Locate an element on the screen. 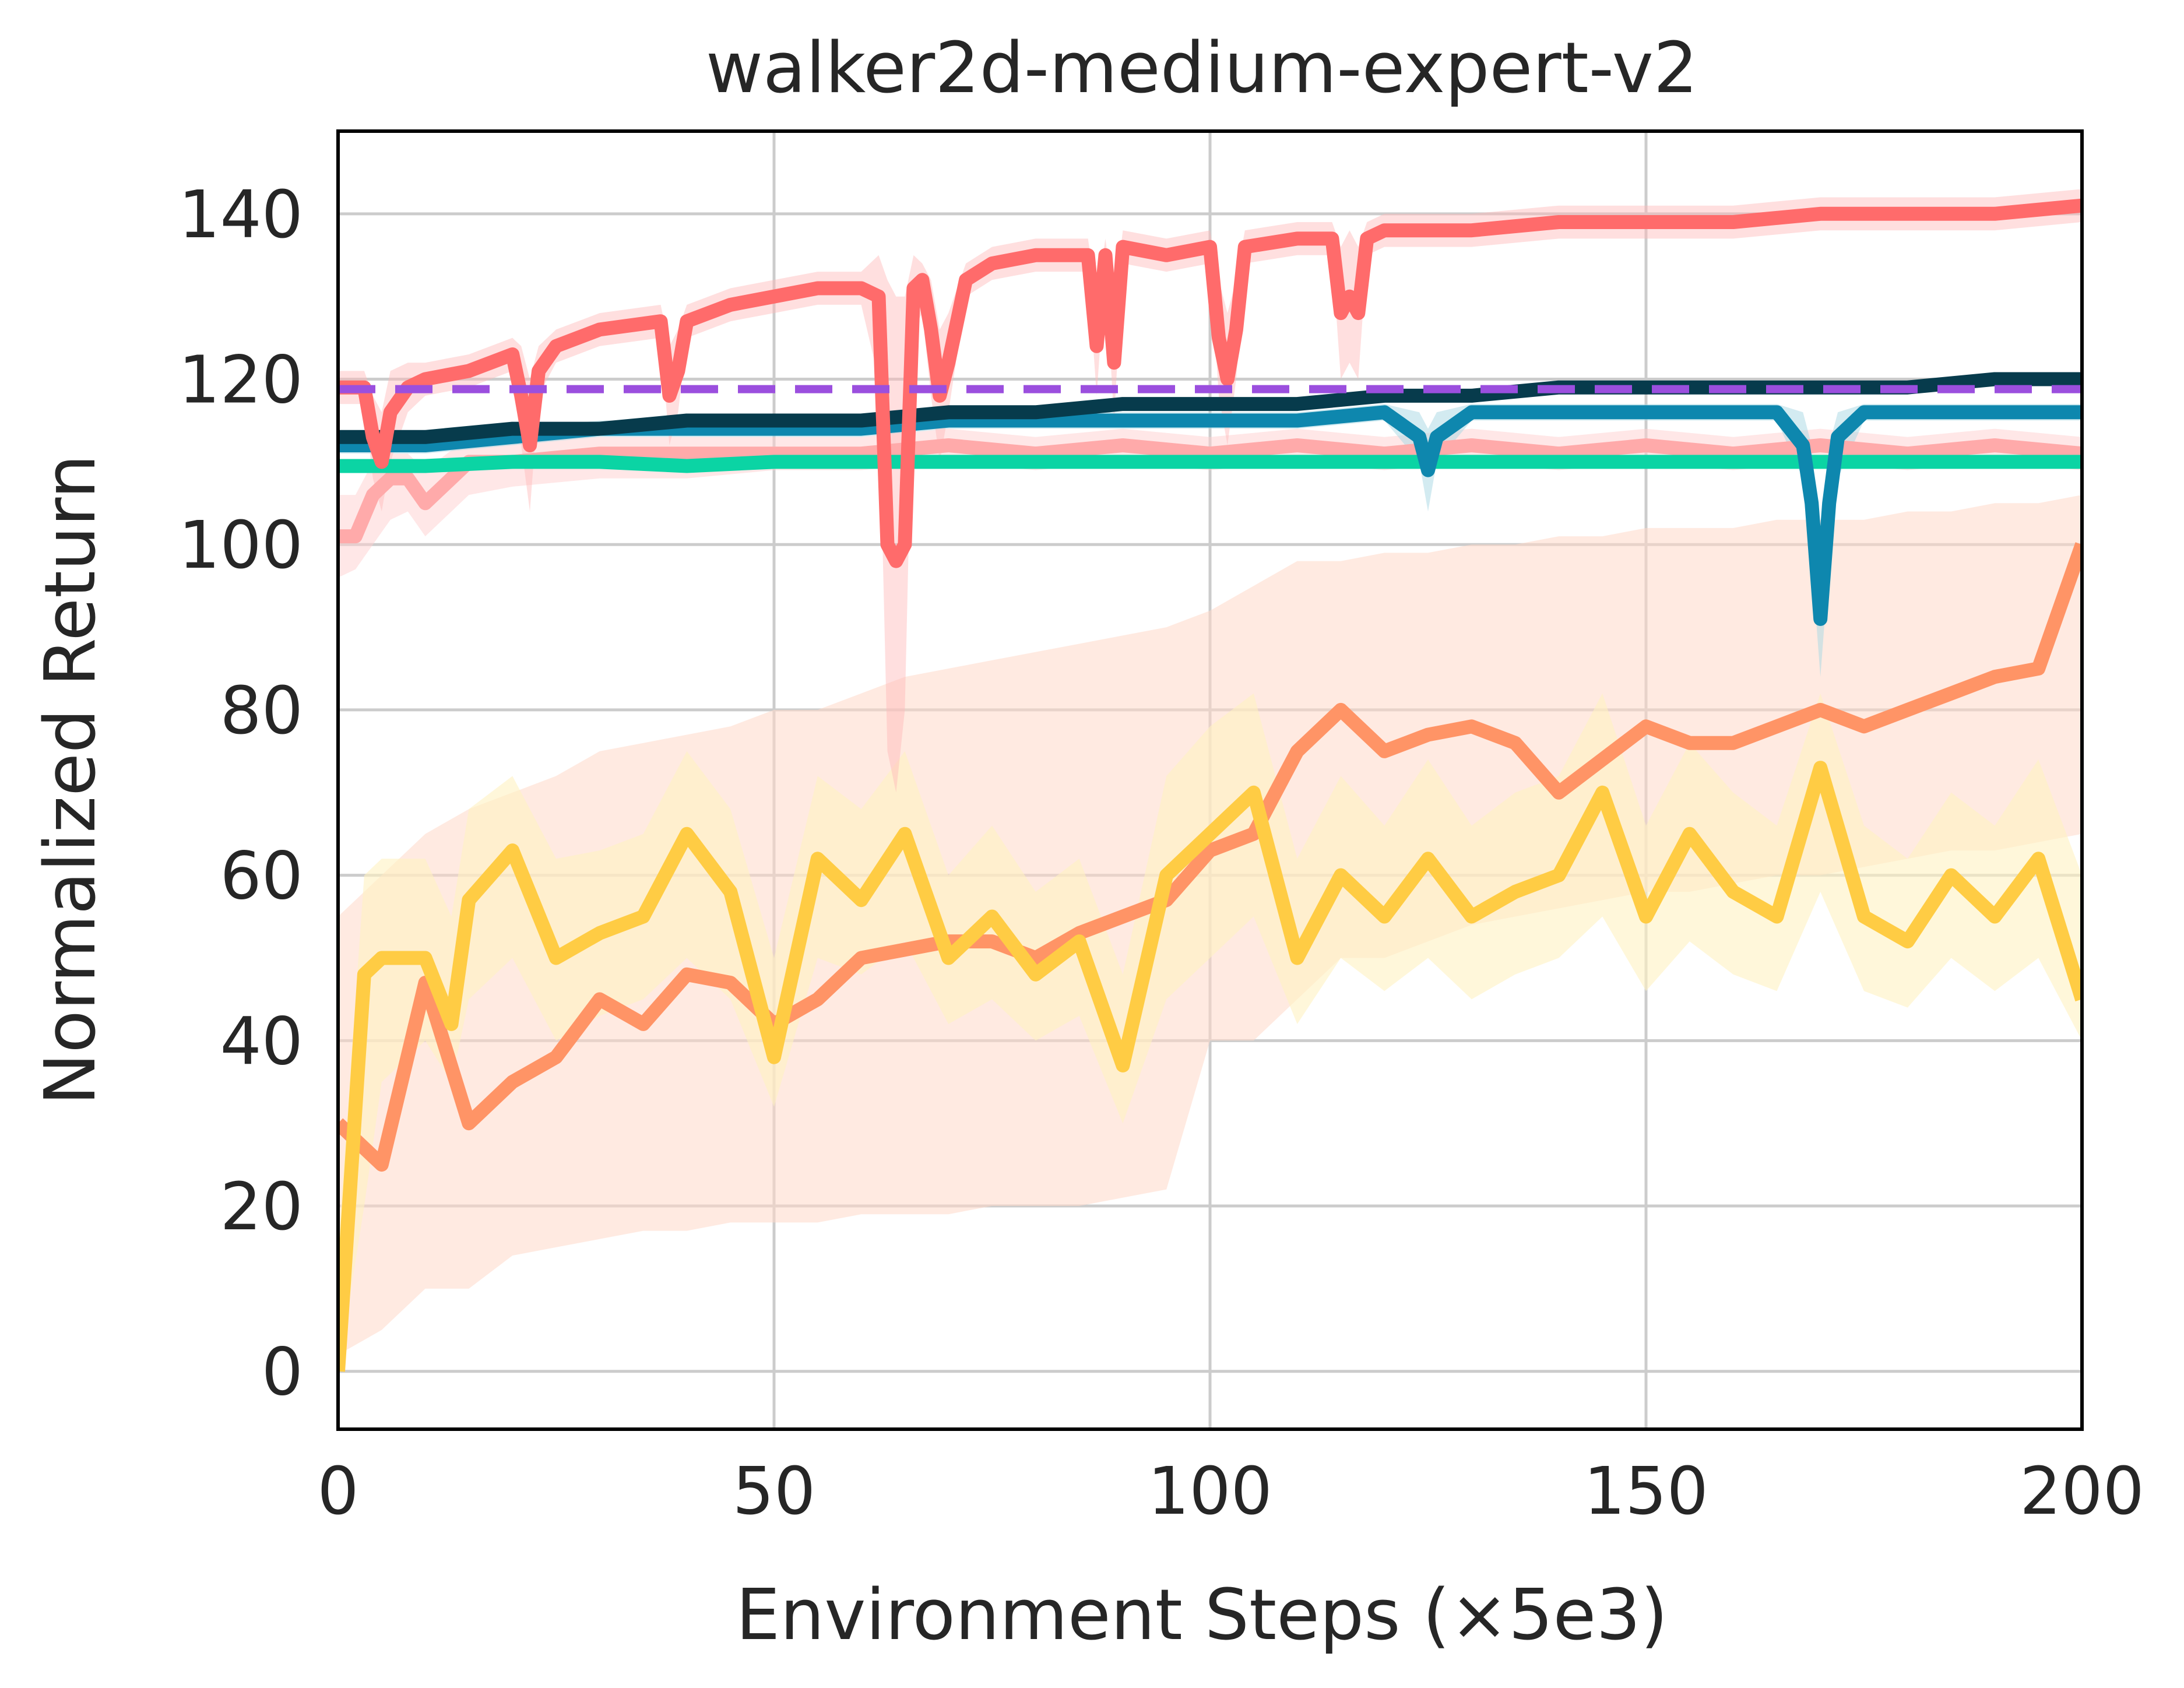  series-4-line is located at coordinates (1210, 515).